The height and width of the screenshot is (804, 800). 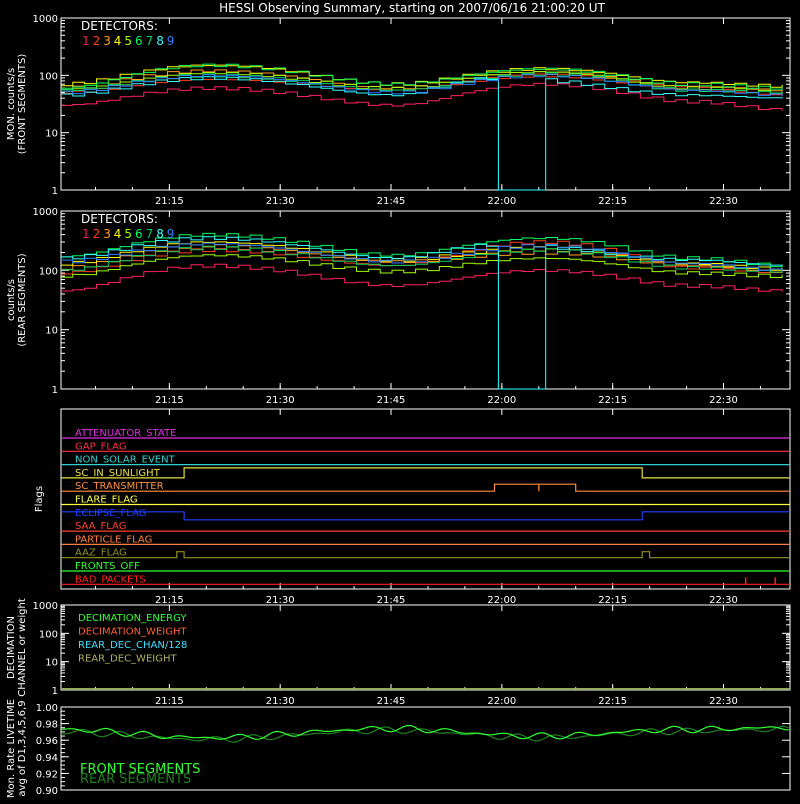 What do you see at coordinates (501, 701) in the screenshot?
I see `decimation-x-tick-label: 22:00` at bounding box center [501, 701].